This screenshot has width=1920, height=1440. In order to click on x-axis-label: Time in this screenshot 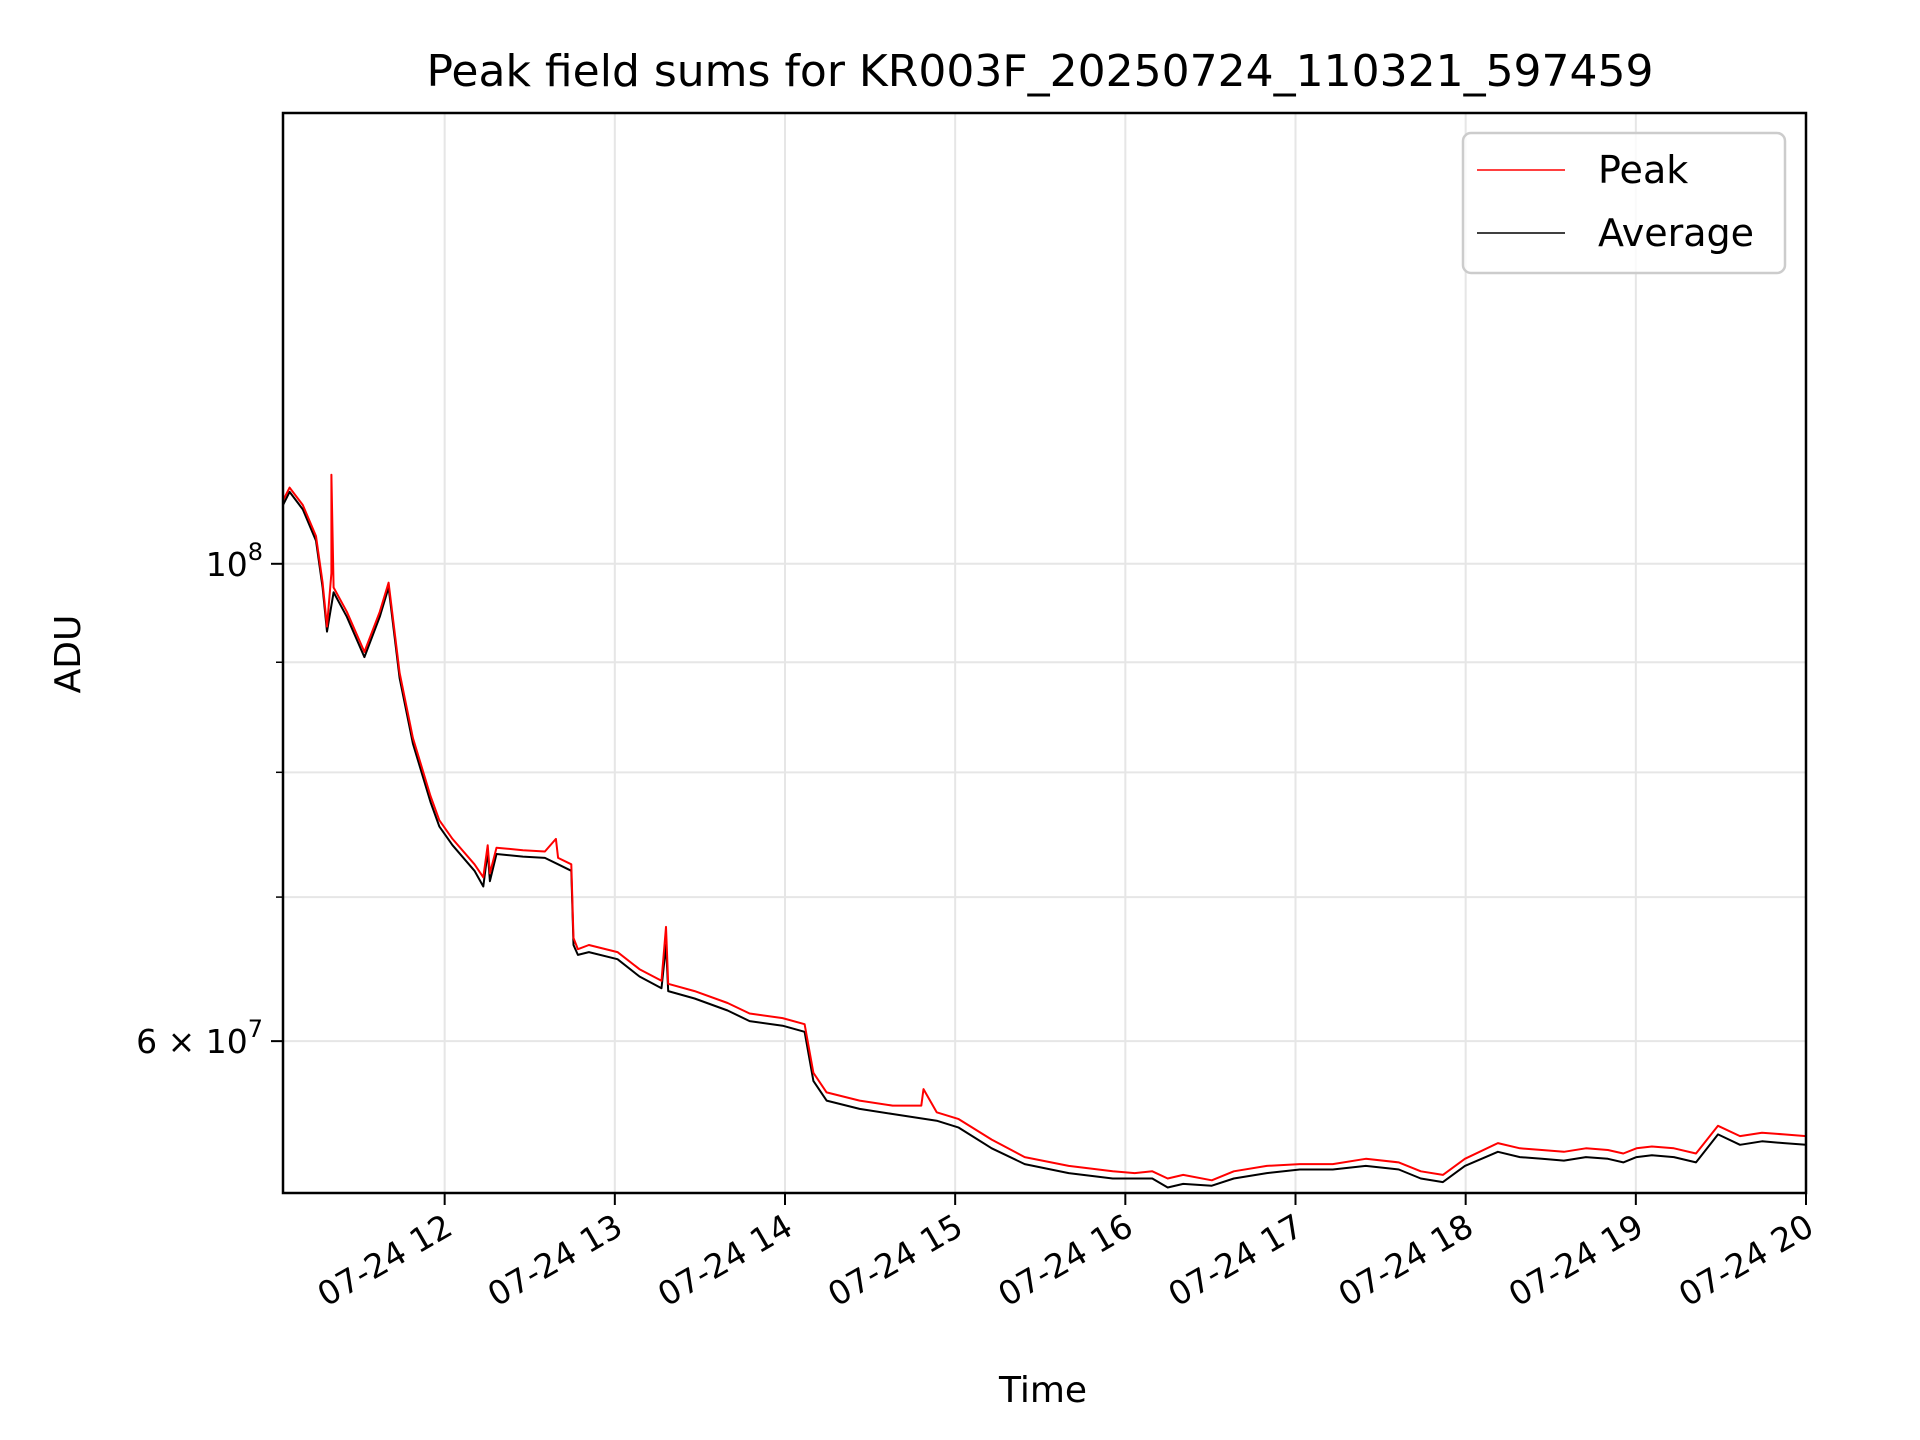, I will do `click(1042, 1390)`.